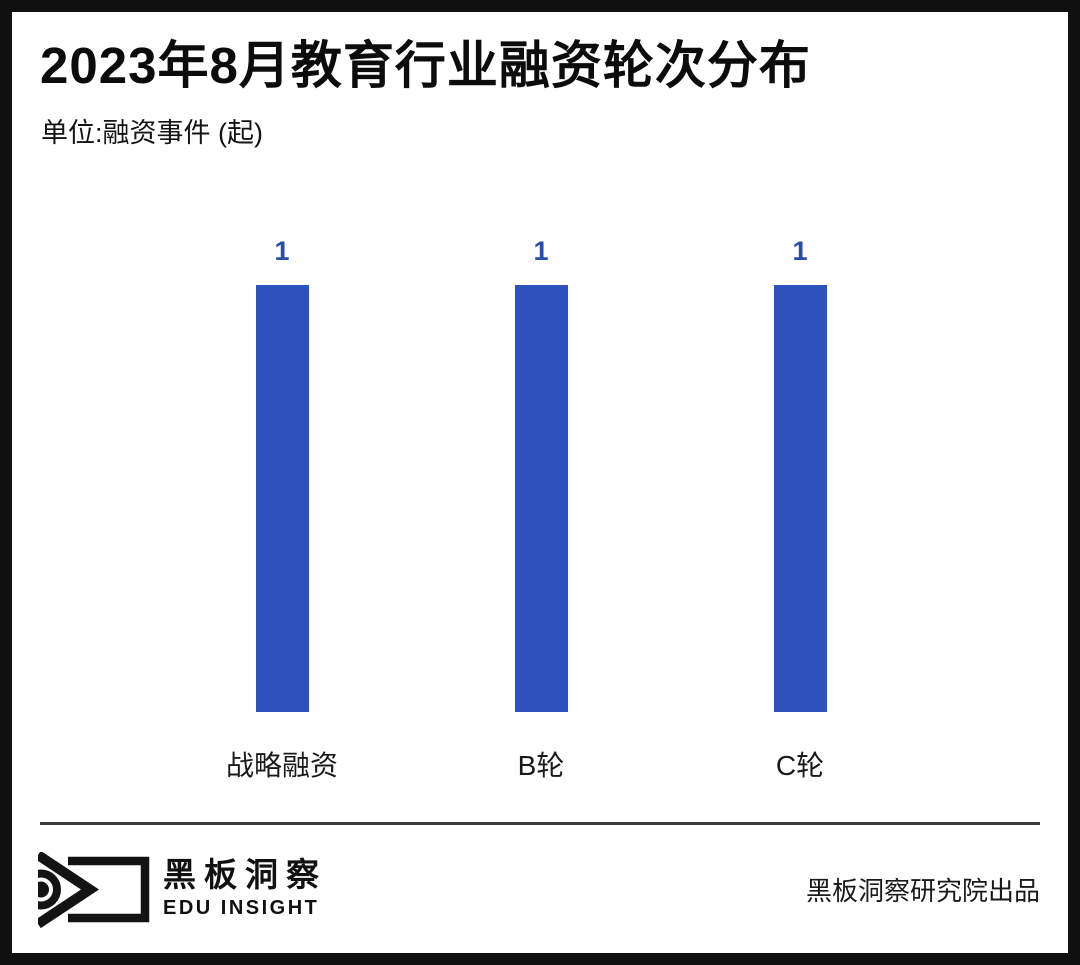 The height and width of the screenshot is (965, 1080). What do you see at coordinates (281, 765) in the screenshot?
I see `bar-category-label: 战略融资` at bounding box center [281, 765].